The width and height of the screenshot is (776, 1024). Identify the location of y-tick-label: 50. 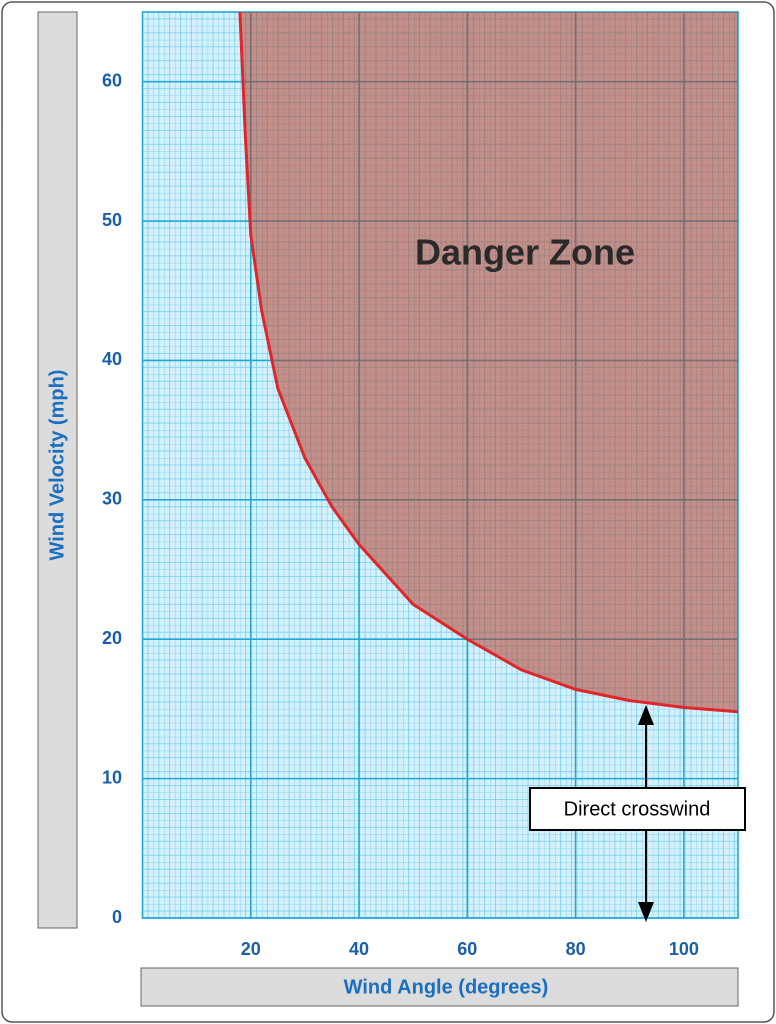
(112, 220).